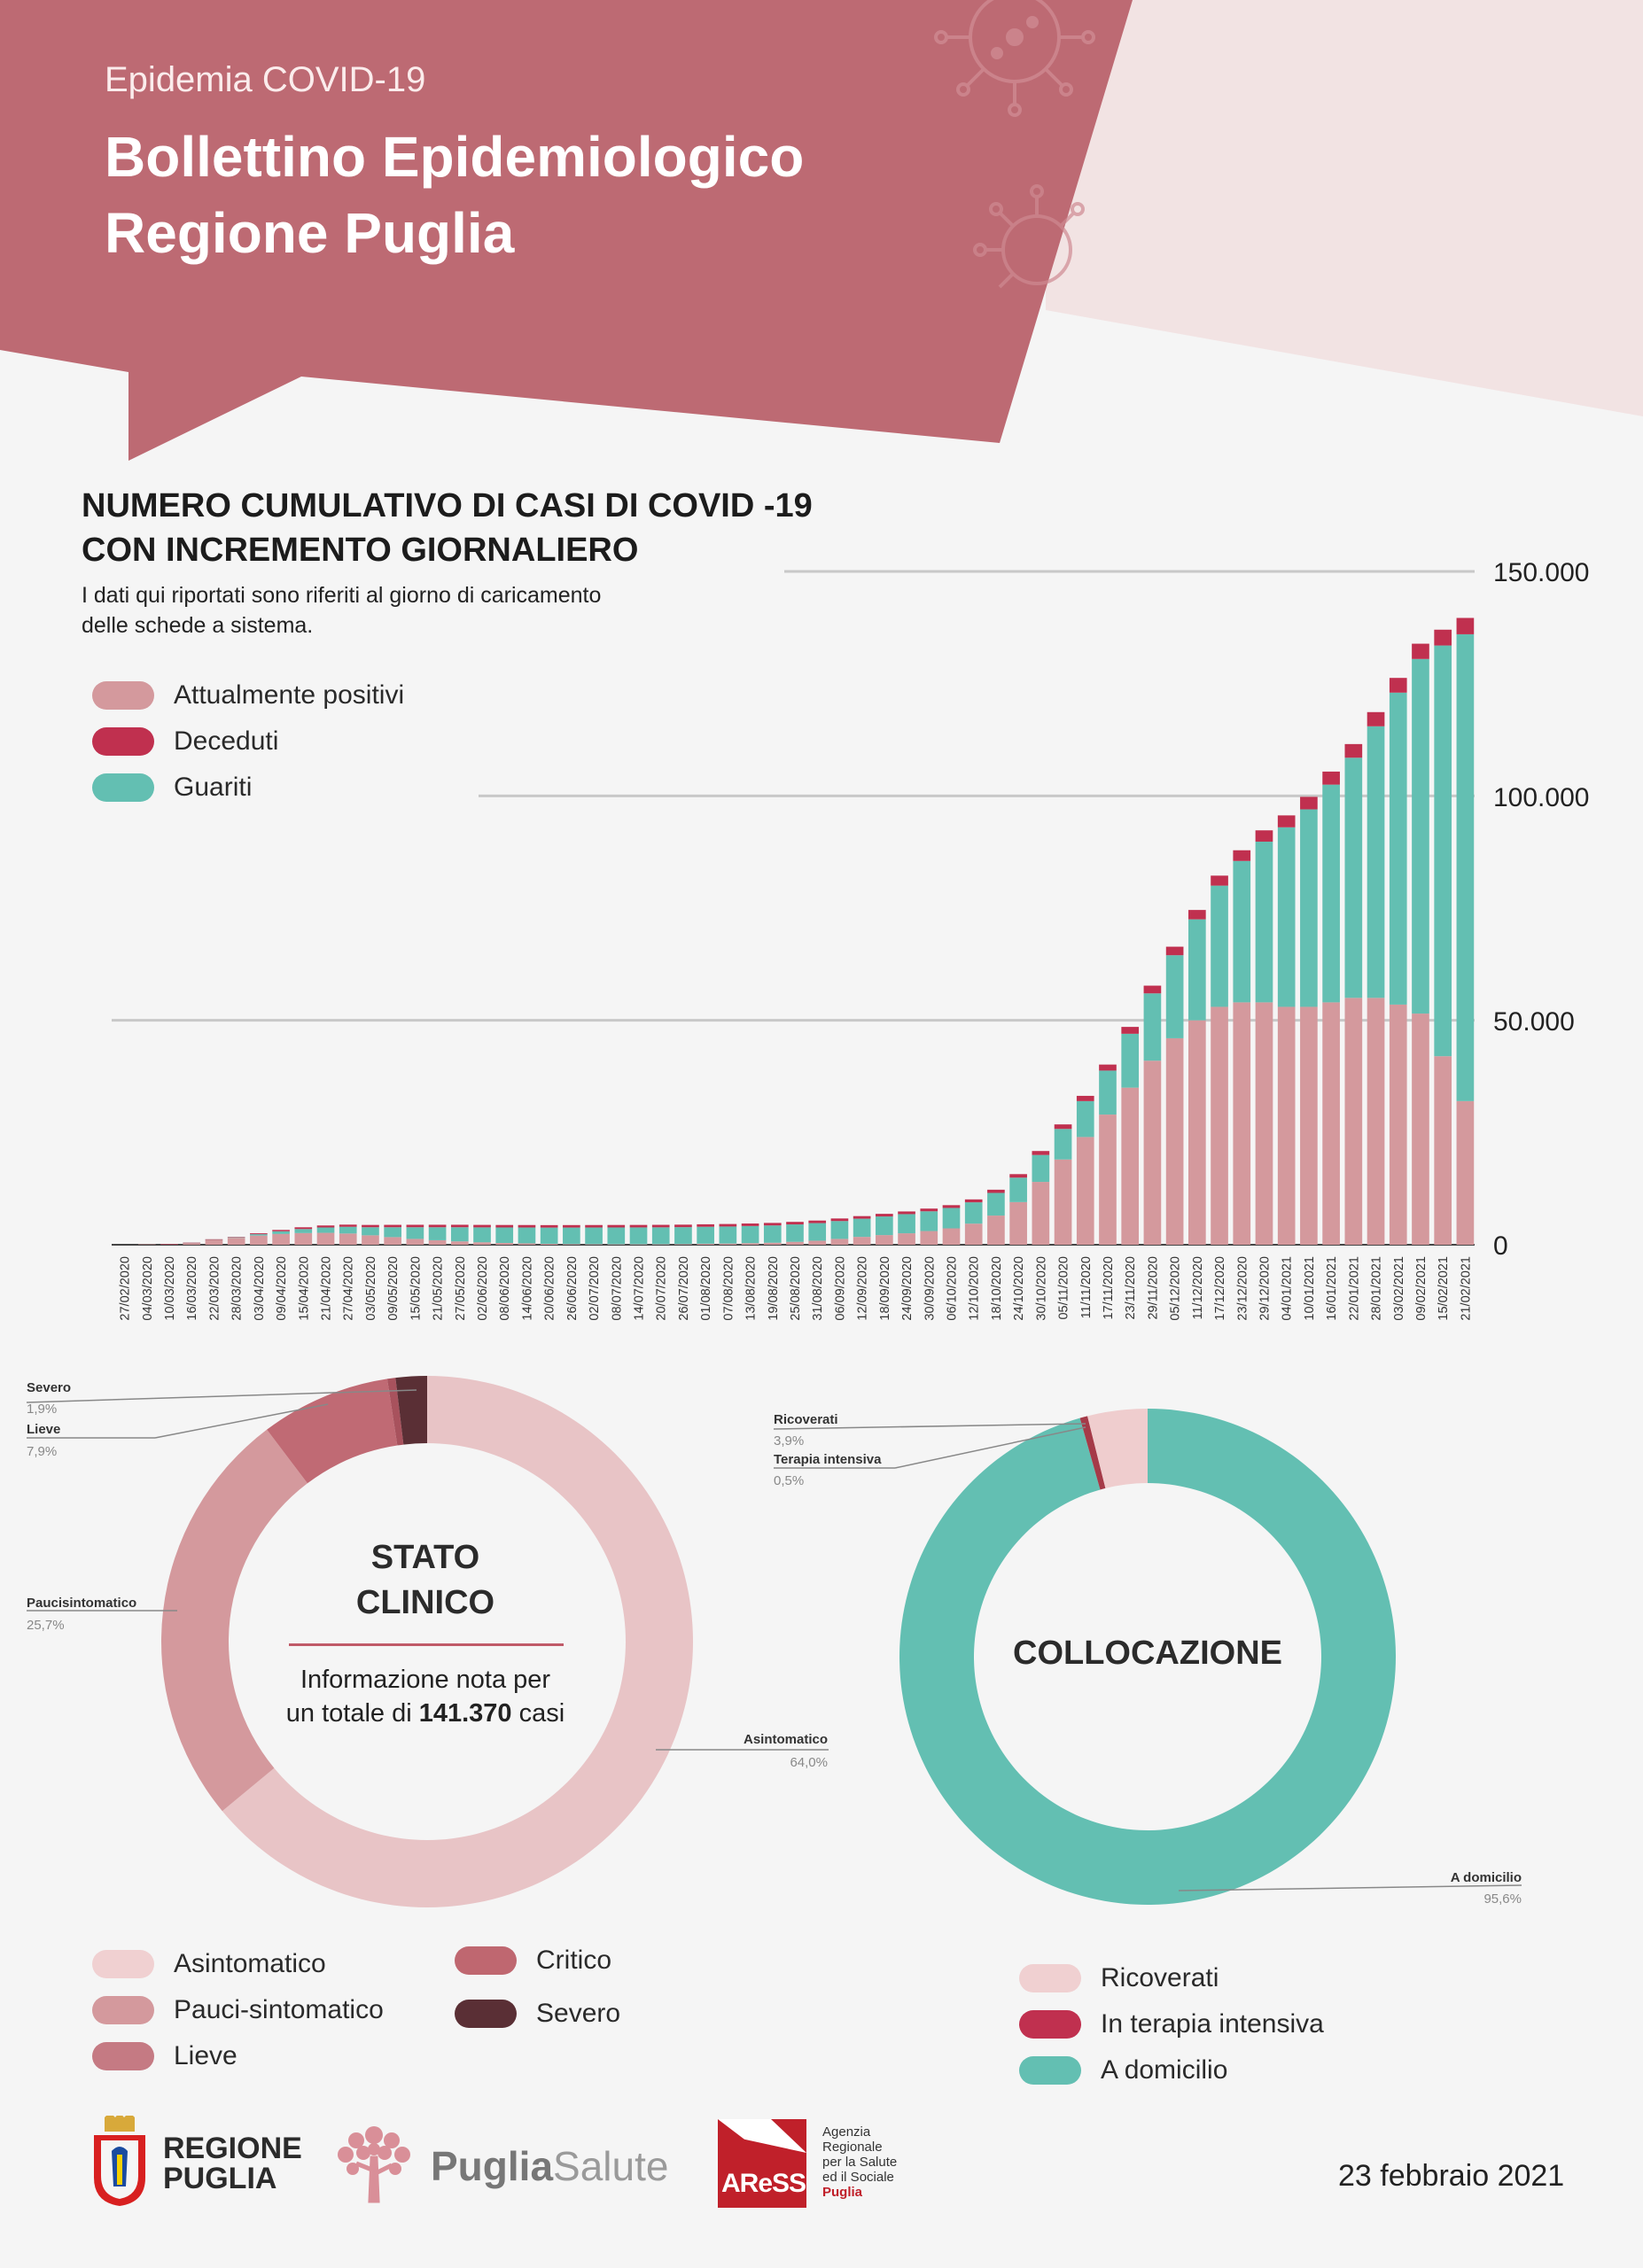 This screenshot has height=2268, width=1643. What do you see at coordinates (238, 2010) in the screenshot?
I see `legend-item-pauci-sintomatico: Pauci-sintomatico` at bounding box center [238, 2010].